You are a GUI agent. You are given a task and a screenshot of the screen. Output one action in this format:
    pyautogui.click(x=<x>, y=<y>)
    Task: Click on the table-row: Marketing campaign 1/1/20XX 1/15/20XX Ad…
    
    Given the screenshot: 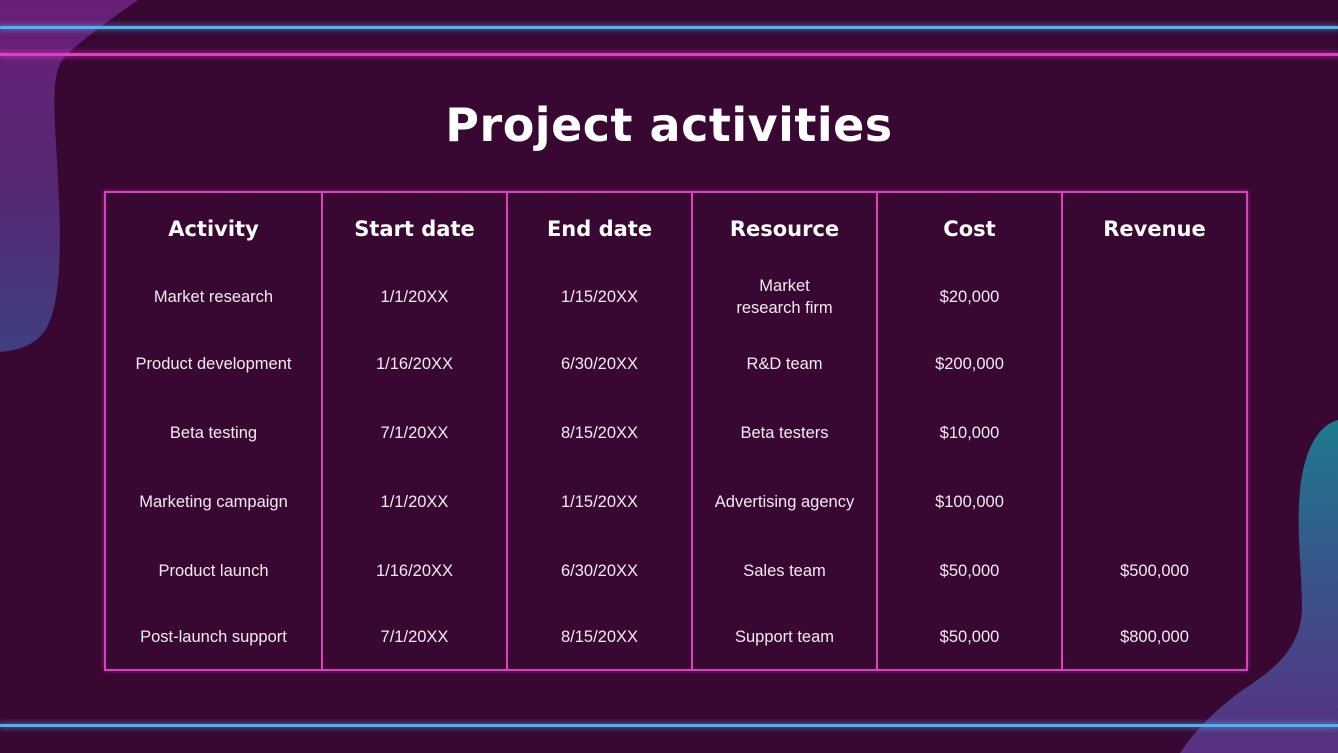 What is the action you would take?
    pyautogui.click(x=676, y=501)
    